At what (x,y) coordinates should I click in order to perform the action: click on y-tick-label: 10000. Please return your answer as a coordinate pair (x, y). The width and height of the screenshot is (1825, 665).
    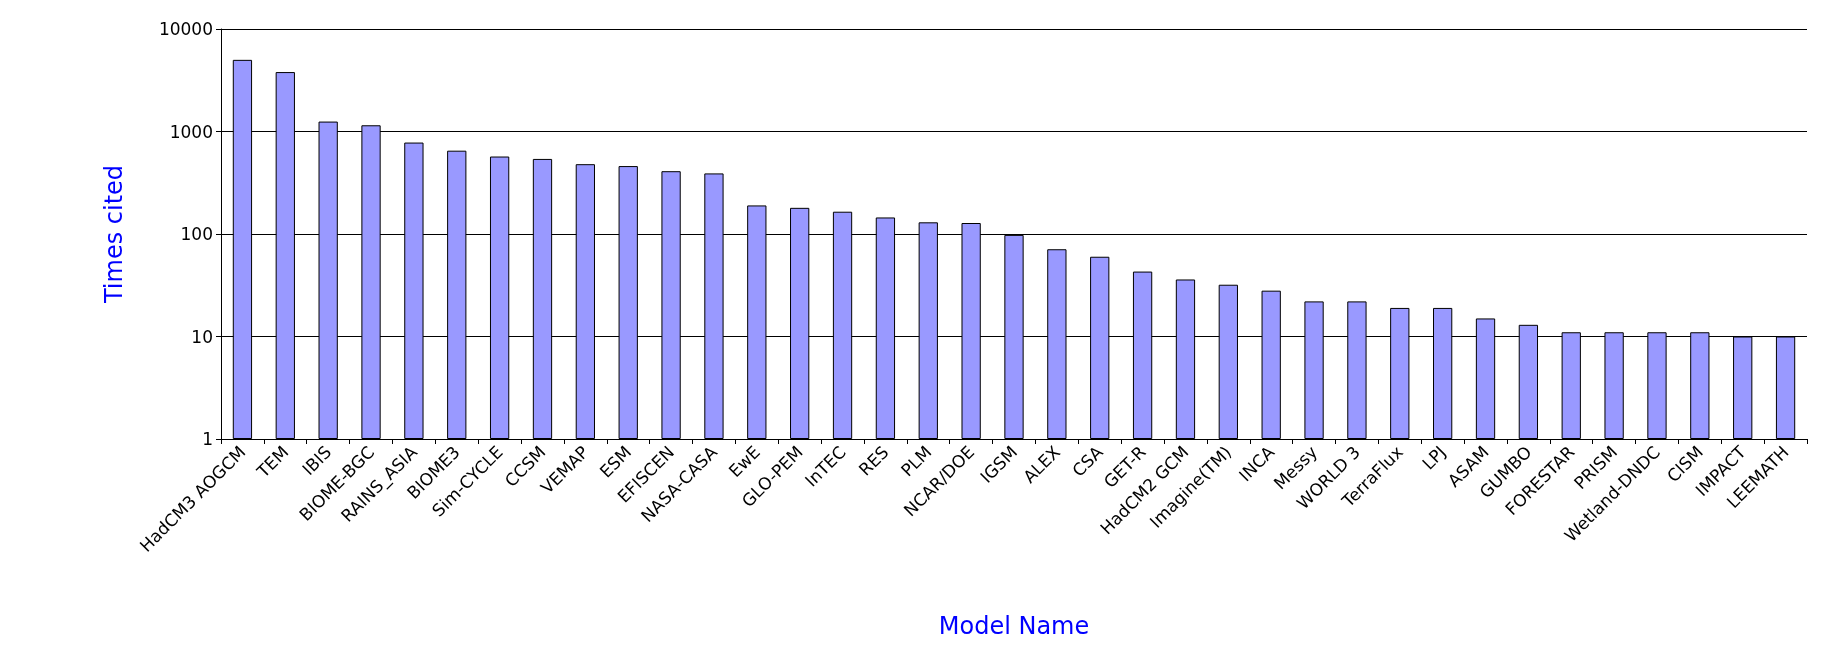
    Looking at the image, I should click on (185, 29).